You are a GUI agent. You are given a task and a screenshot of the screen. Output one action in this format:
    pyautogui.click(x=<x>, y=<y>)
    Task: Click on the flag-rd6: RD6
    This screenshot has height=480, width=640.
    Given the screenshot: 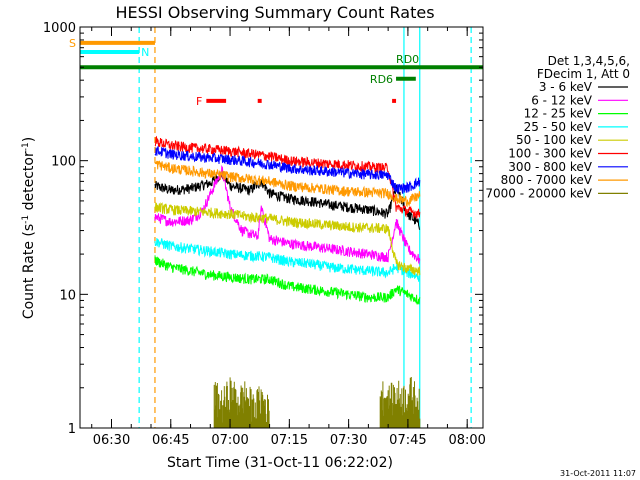 What is the action you would take?
    pyautogui.click(x=393, y=79)
    